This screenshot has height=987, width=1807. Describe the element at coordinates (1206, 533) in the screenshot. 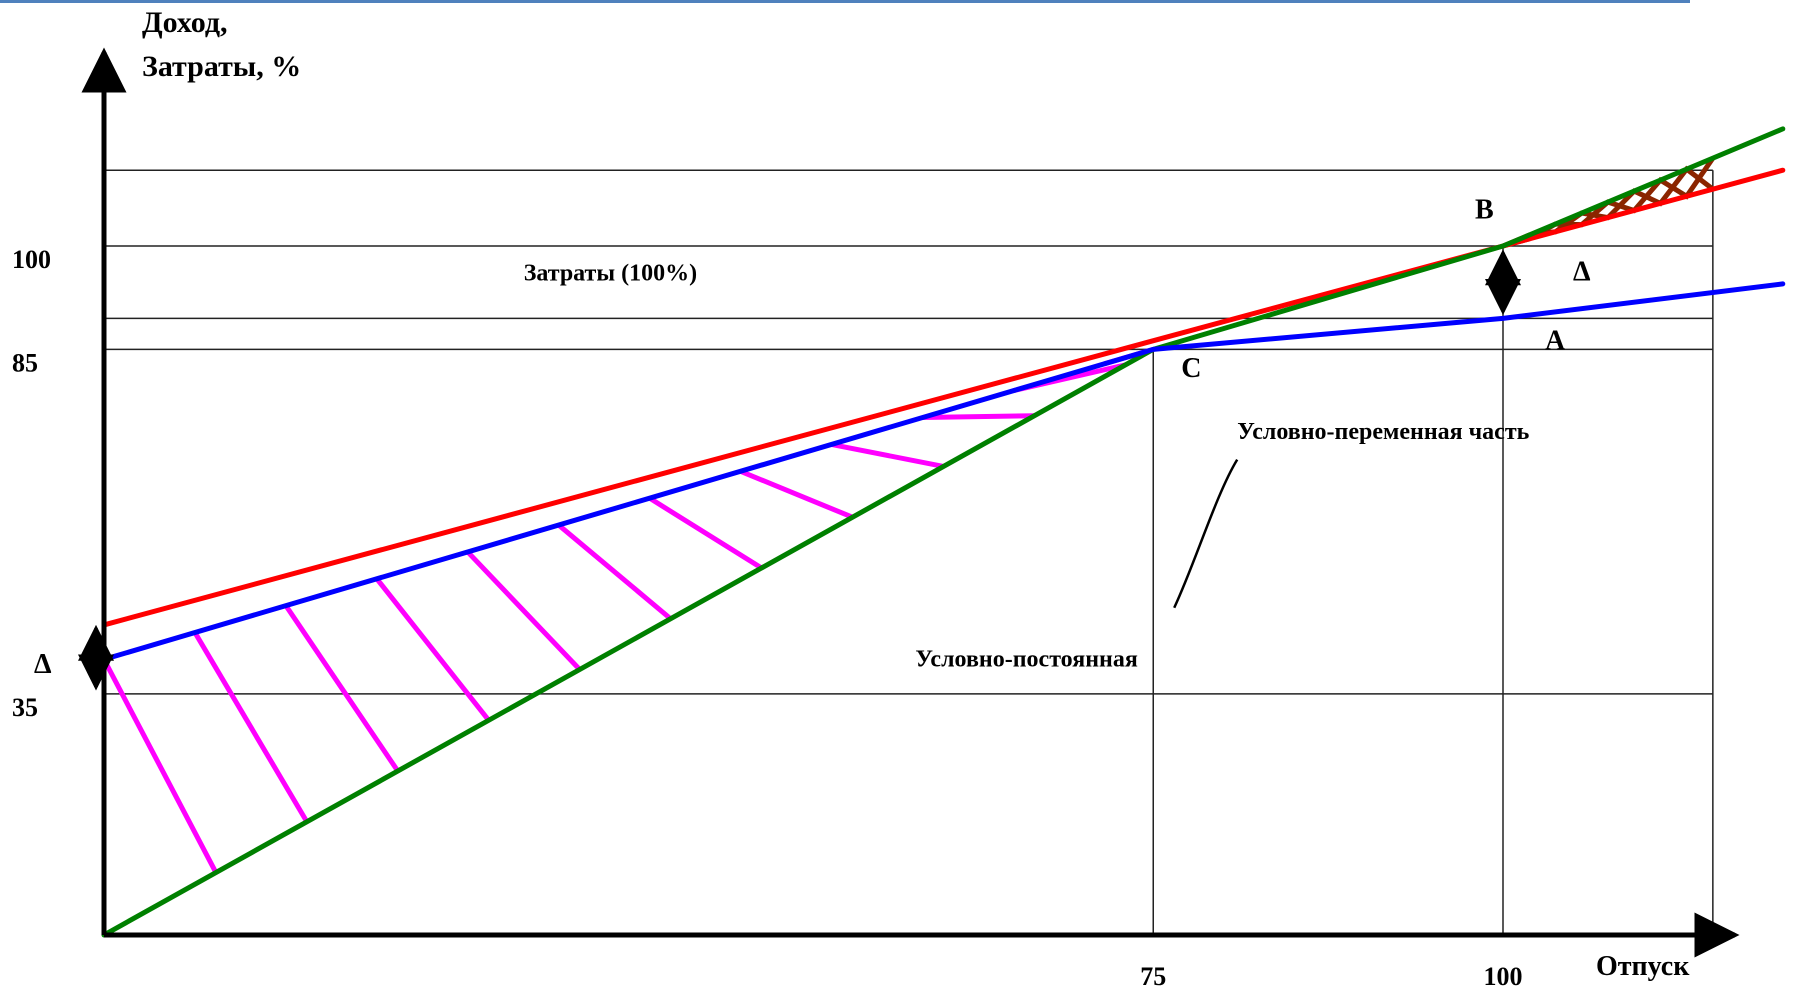

I see `variable-part-leader-line` at that location.